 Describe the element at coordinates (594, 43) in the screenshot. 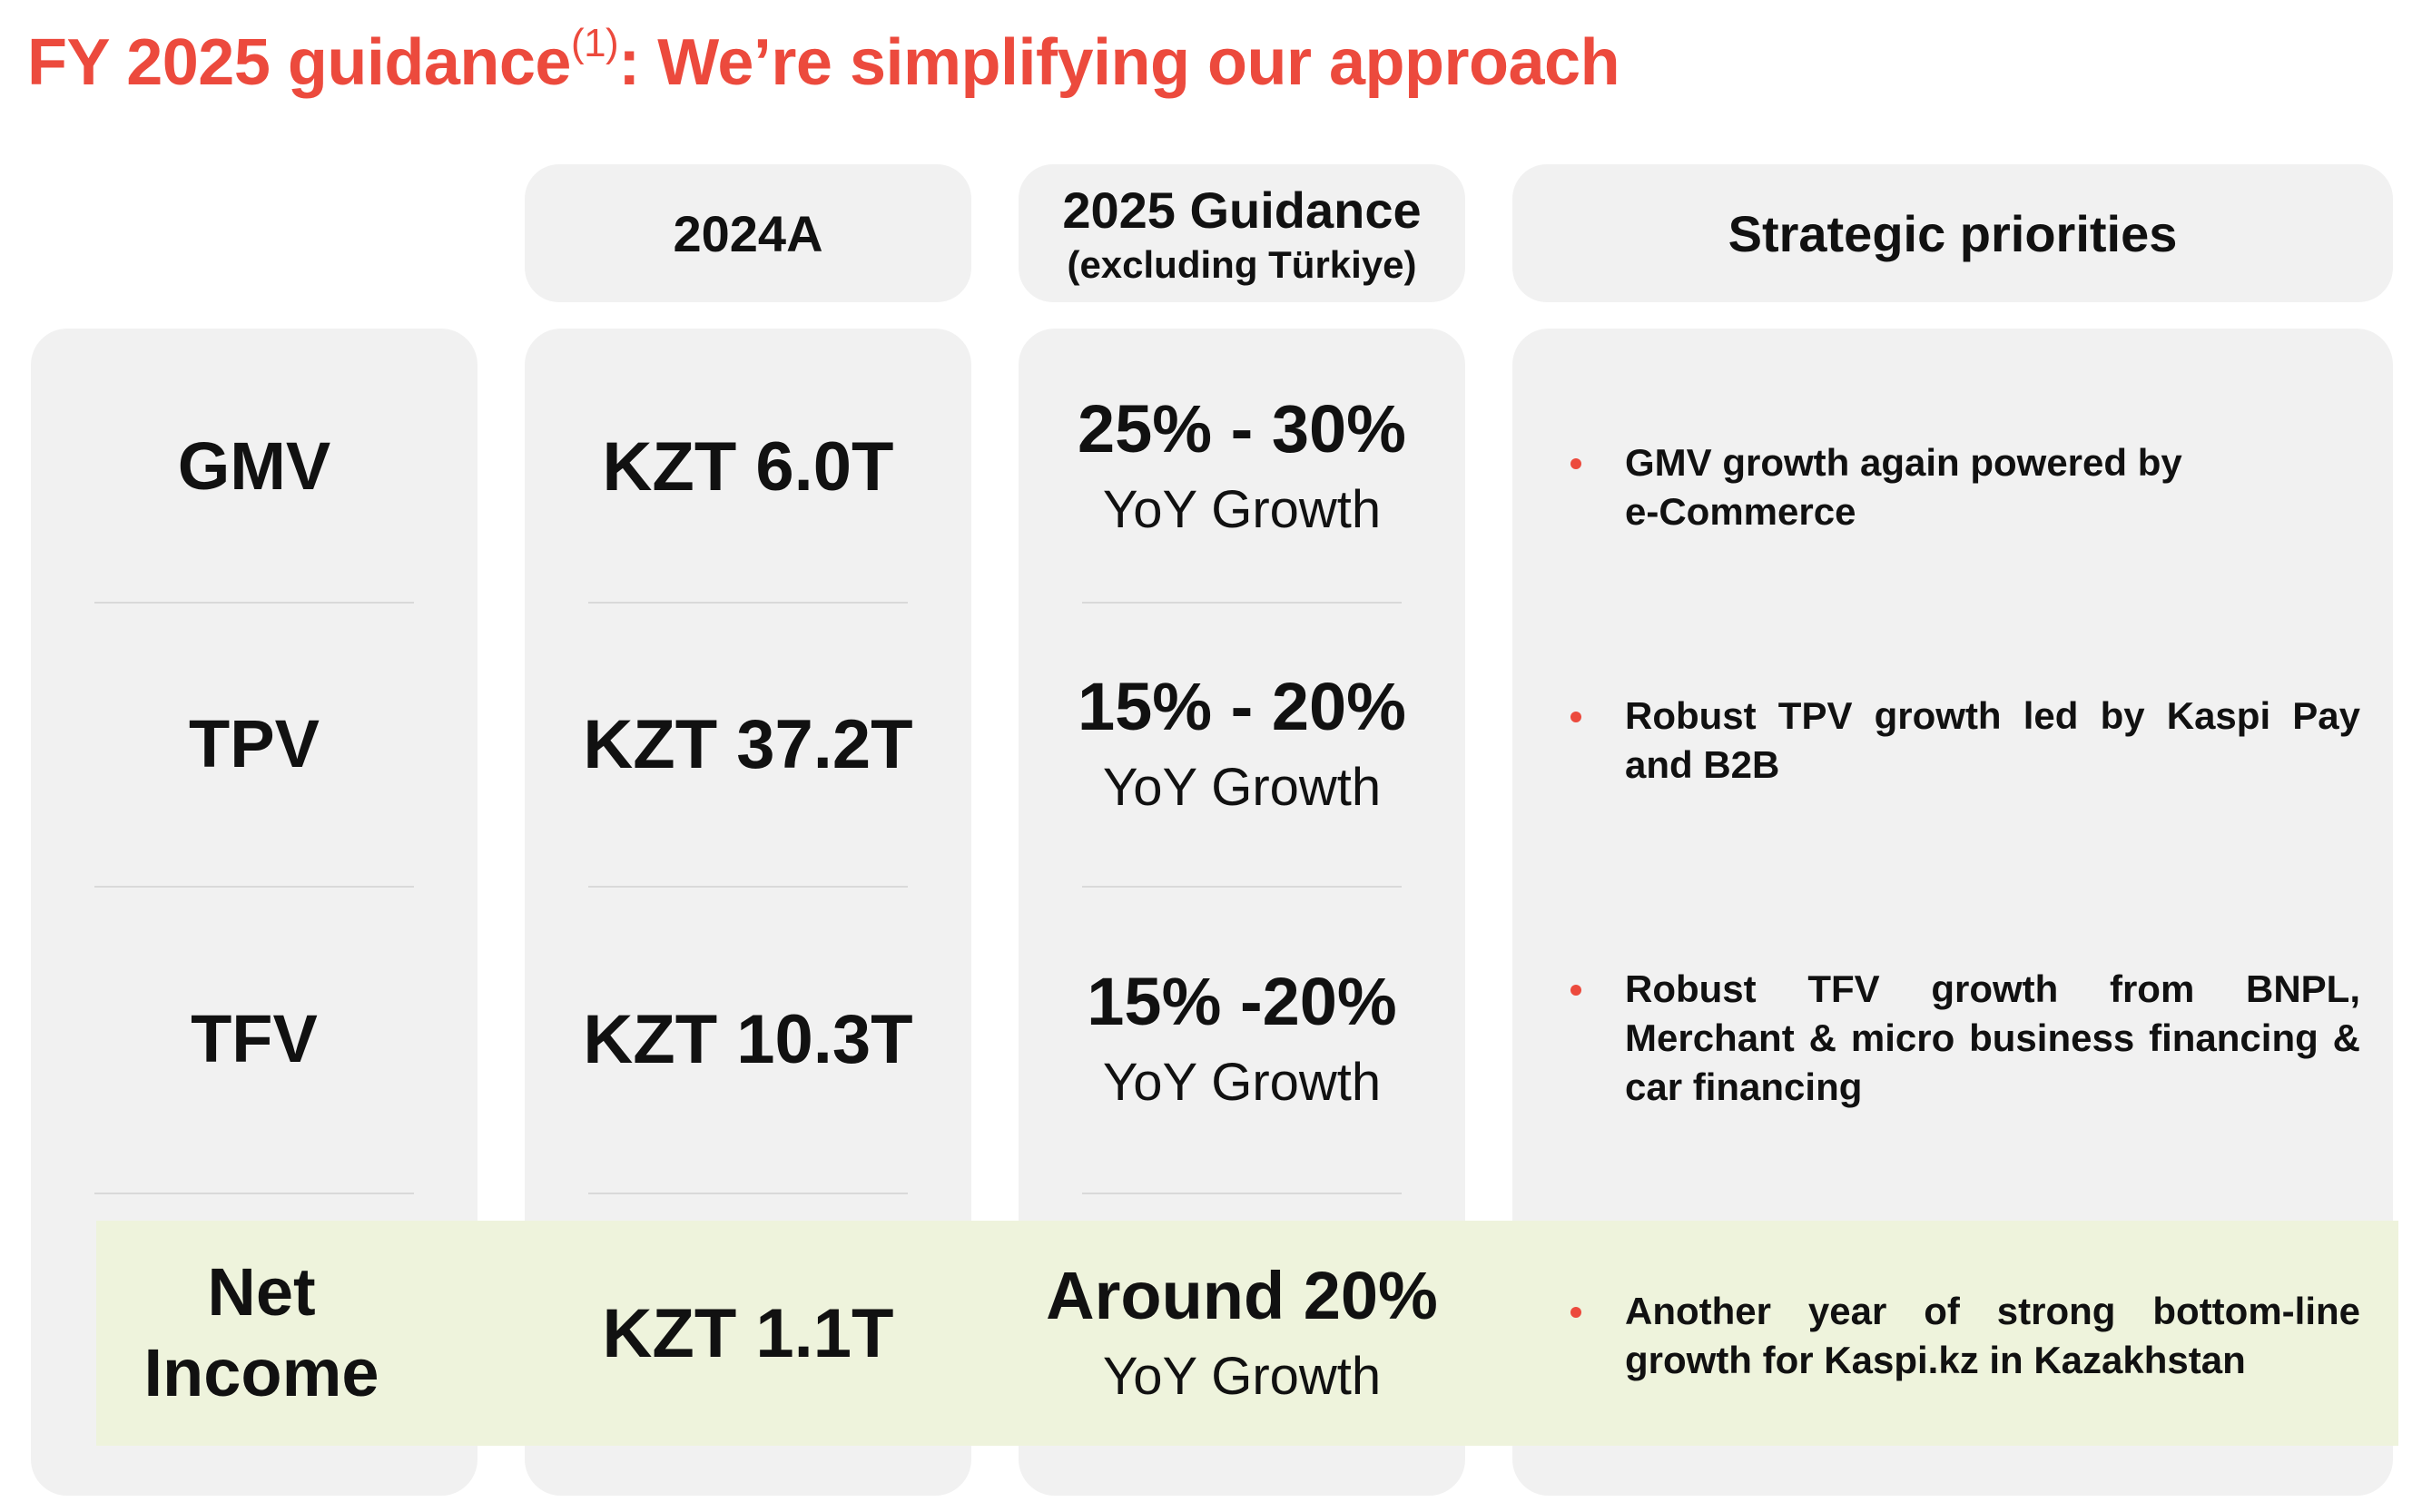

I see `title-footnote: (1)` at that location.